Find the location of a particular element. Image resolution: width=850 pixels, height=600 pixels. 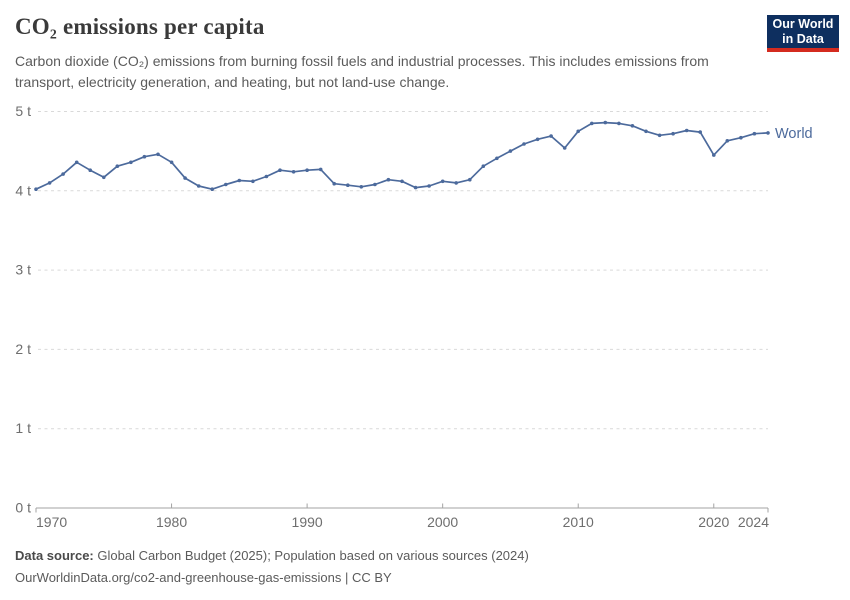

svg-text: 4 t is located at coordinates (23, 190).